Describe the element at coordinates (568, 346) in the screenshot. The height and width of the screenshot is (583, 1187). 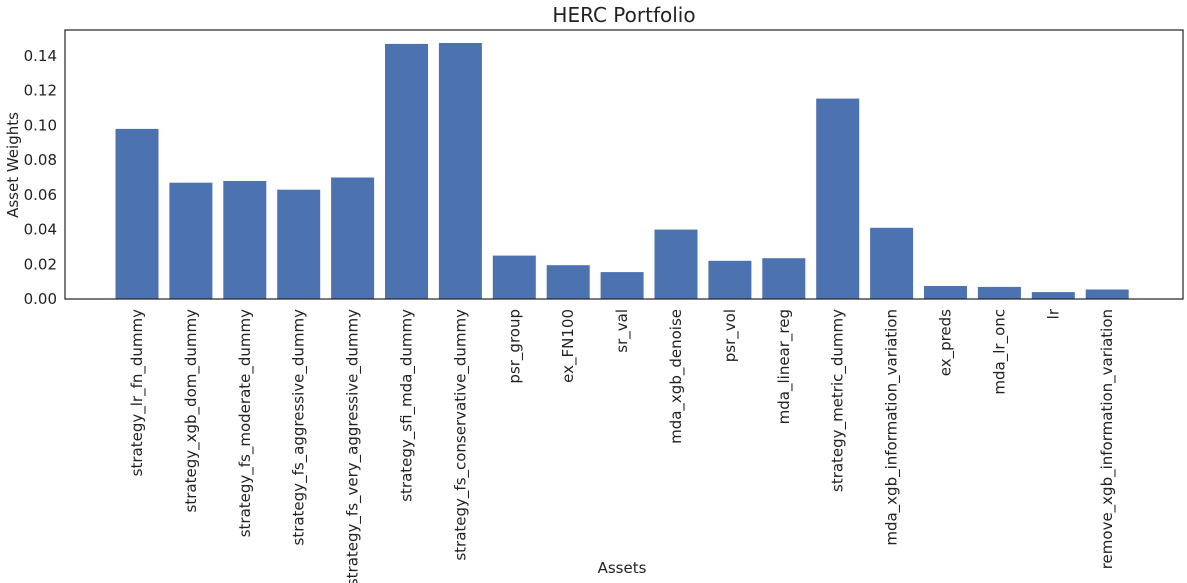
I see `x-tick-label: ex_FN100` at that location.